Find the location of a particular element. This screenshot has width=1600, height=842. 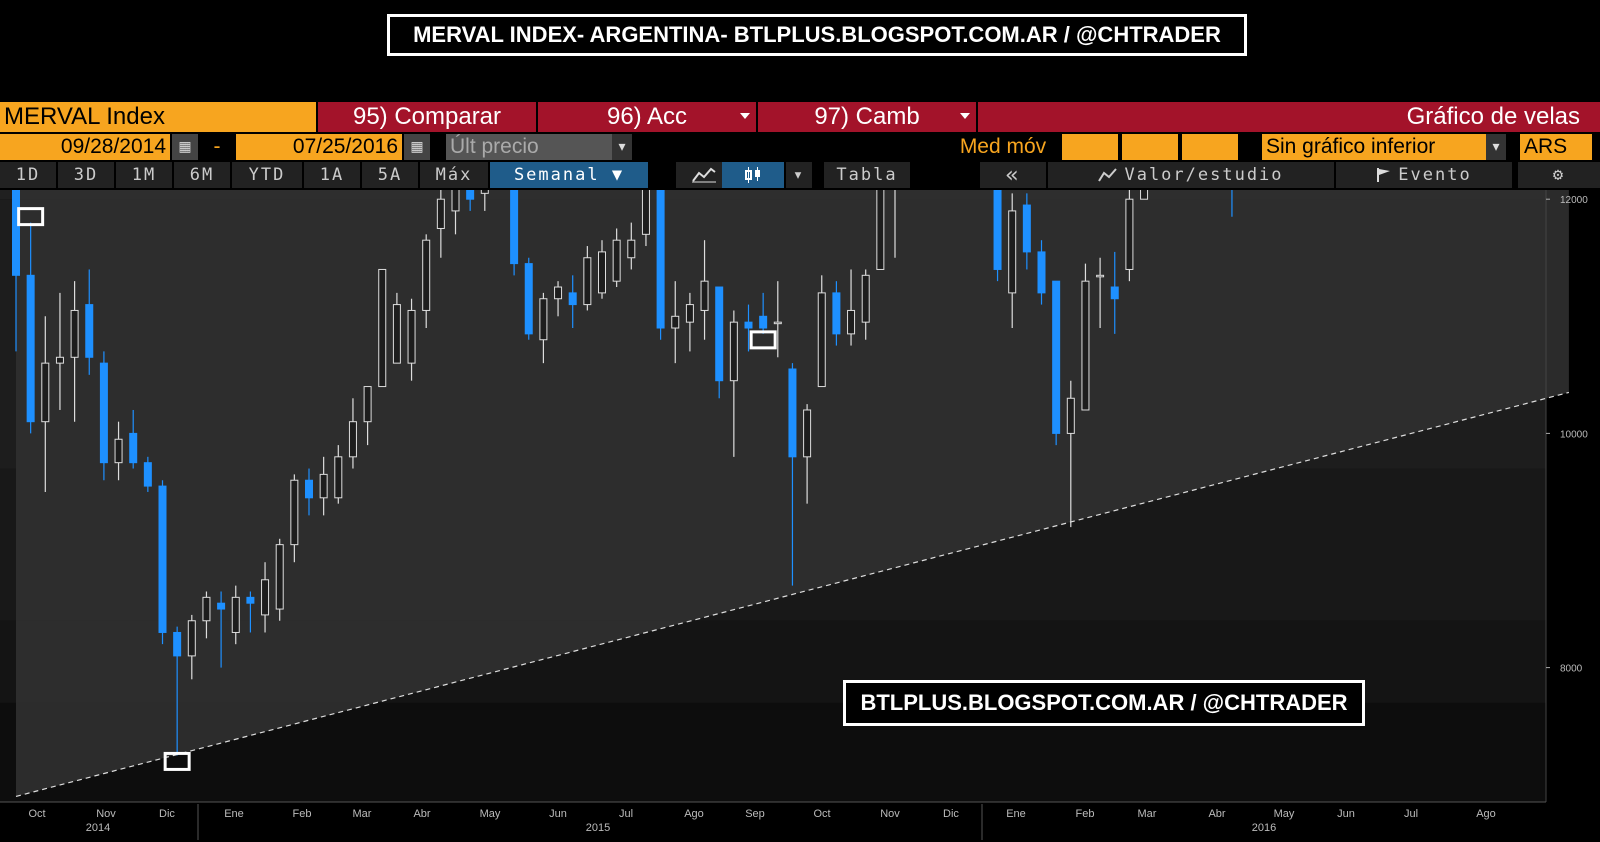

x-tick-label: Ene is located at coordinates (234, 814).